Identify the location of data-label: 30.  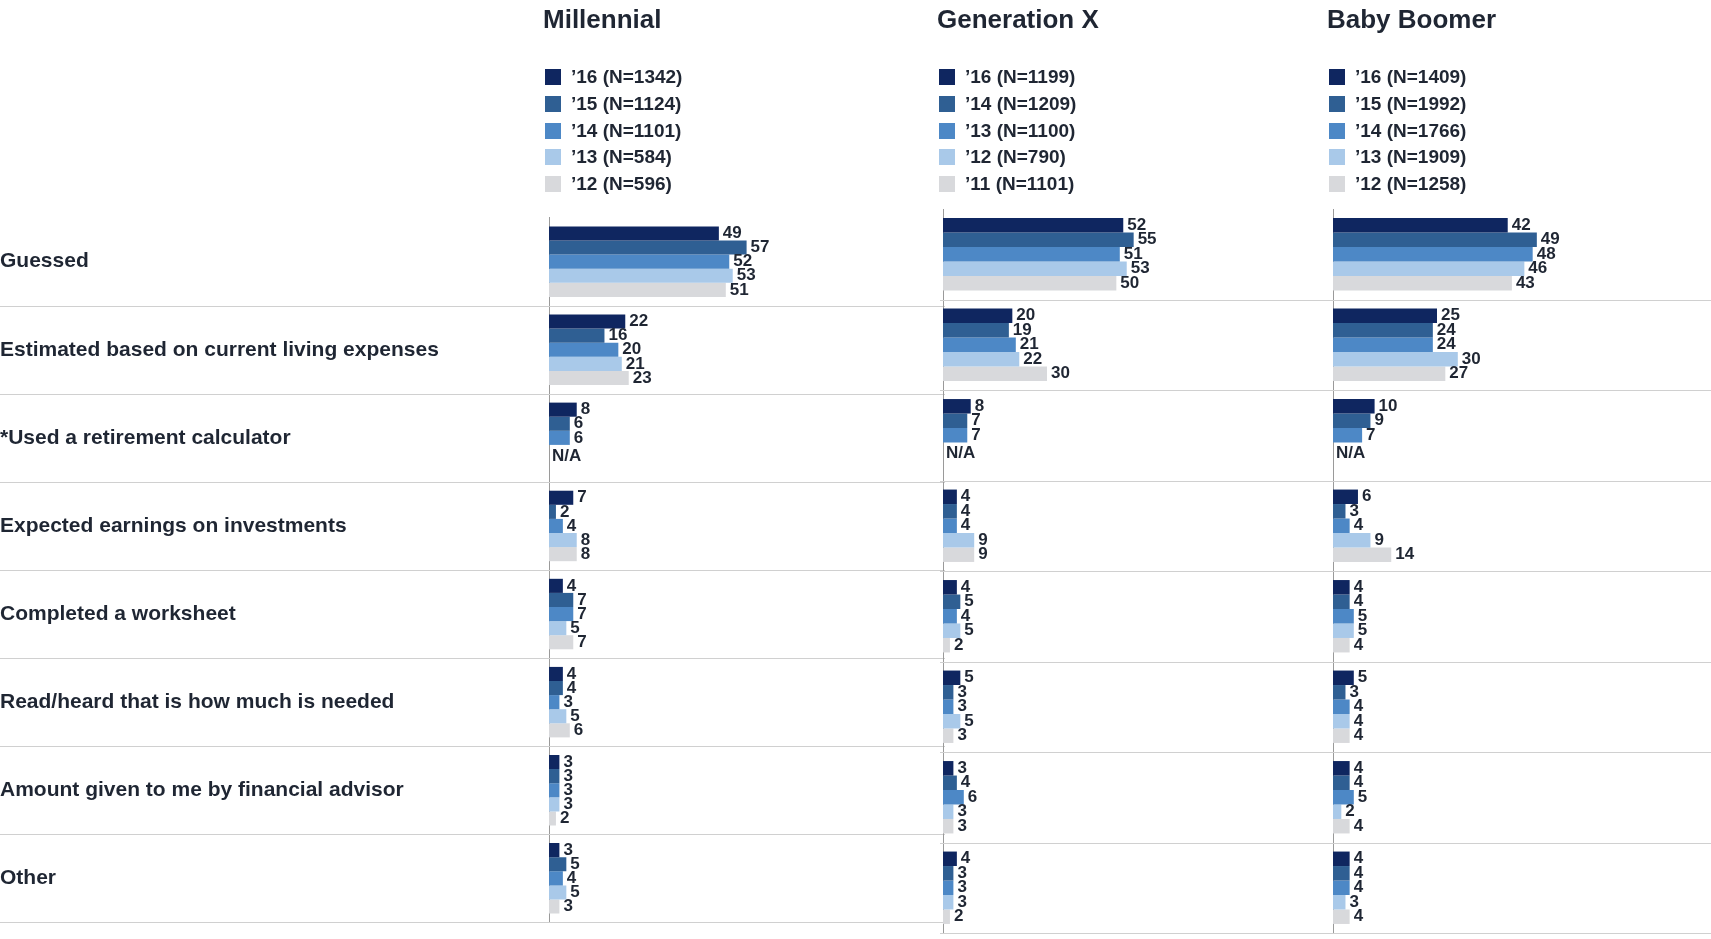
(1060, 373).